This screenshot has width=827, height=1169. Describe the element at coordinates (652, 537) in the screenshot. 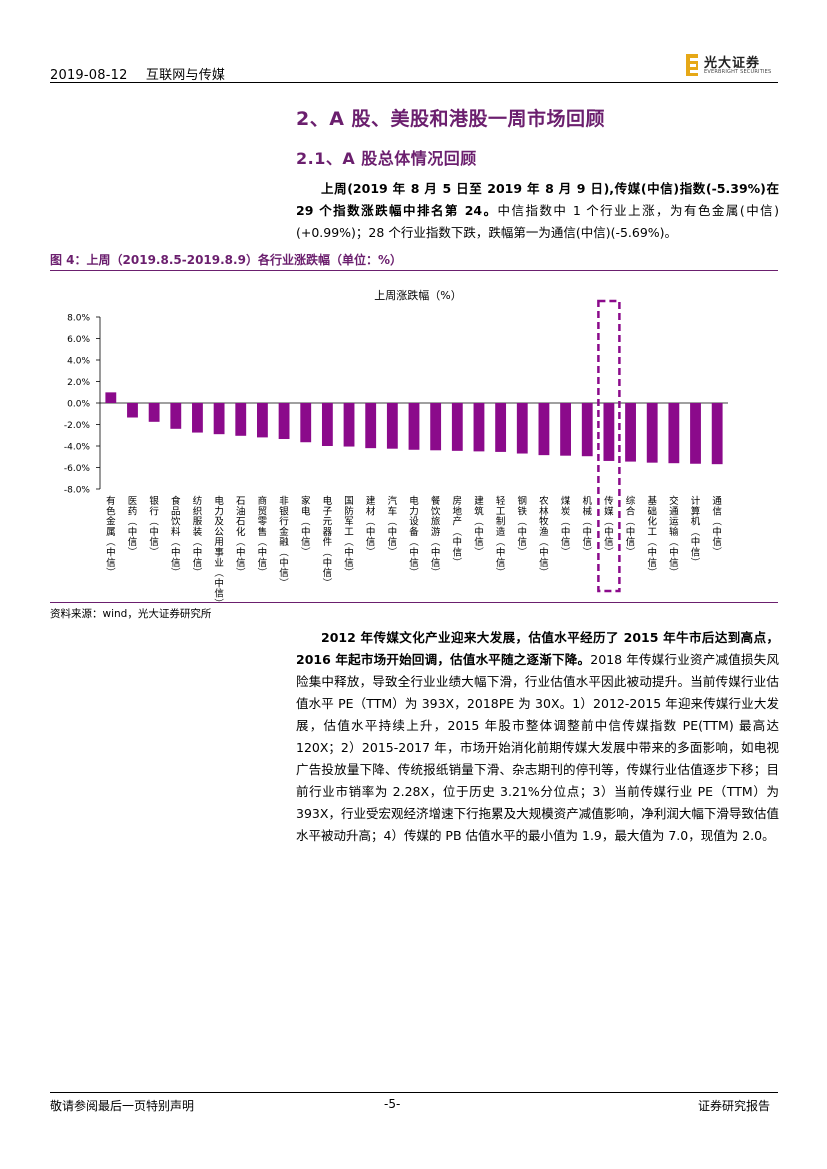

I see `x-tick-label: 基础化工︵中信︶` at that location.